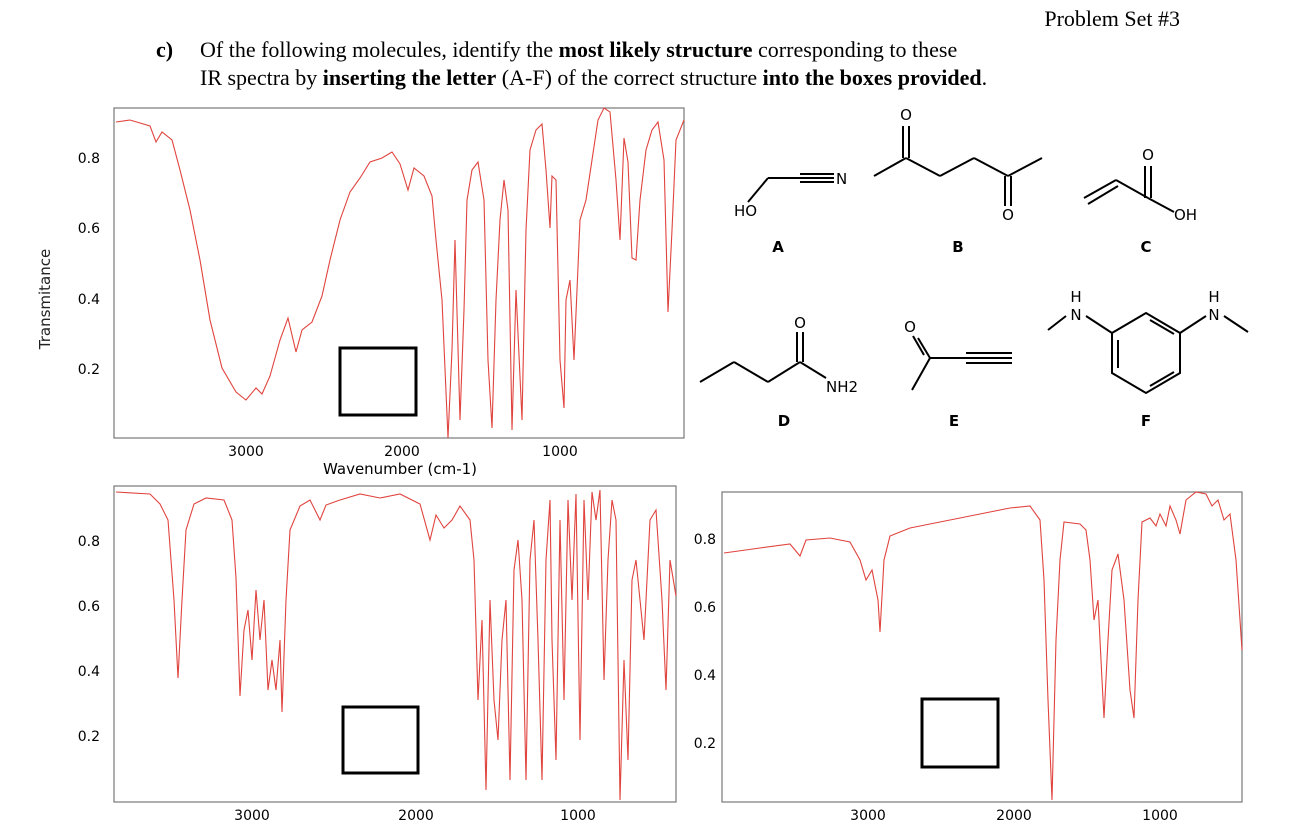 This screenshot has width=1292, height=838. I want to click on molecule-letter: C, so click(1145, 247).